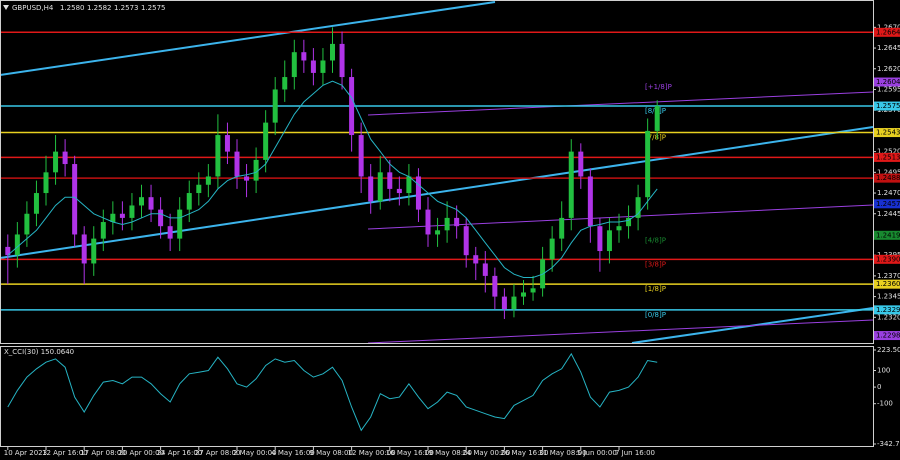 The width and height of the screenshot is (900, 460). I want to click on trend-line, so click(248, 38).